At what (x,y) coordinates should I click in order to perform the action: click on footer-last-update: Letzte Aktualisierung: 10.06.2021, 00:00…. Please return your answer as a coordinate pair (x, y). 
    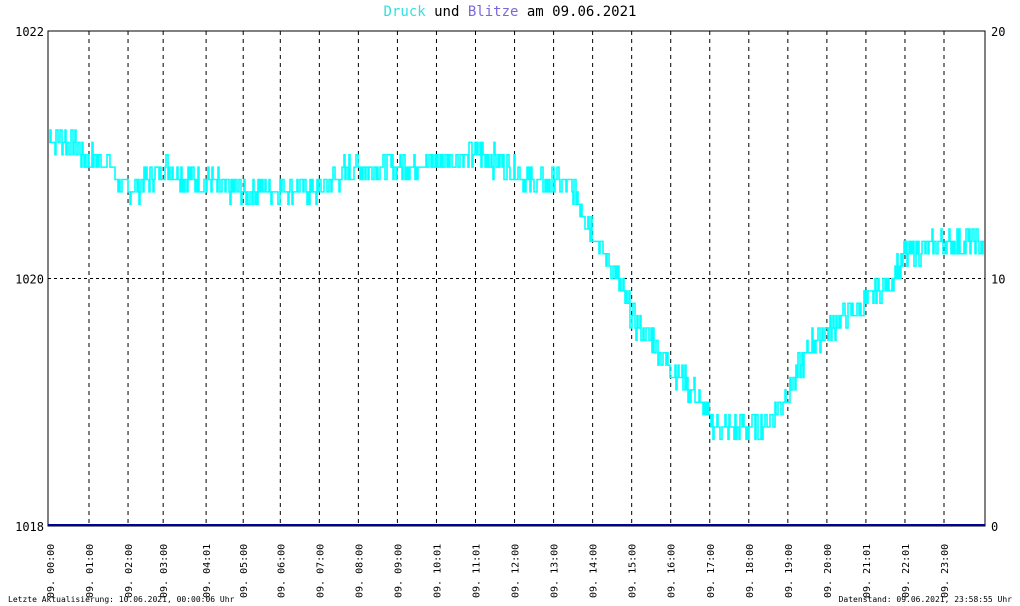
    Looking at the image, I should click on (121, 599).